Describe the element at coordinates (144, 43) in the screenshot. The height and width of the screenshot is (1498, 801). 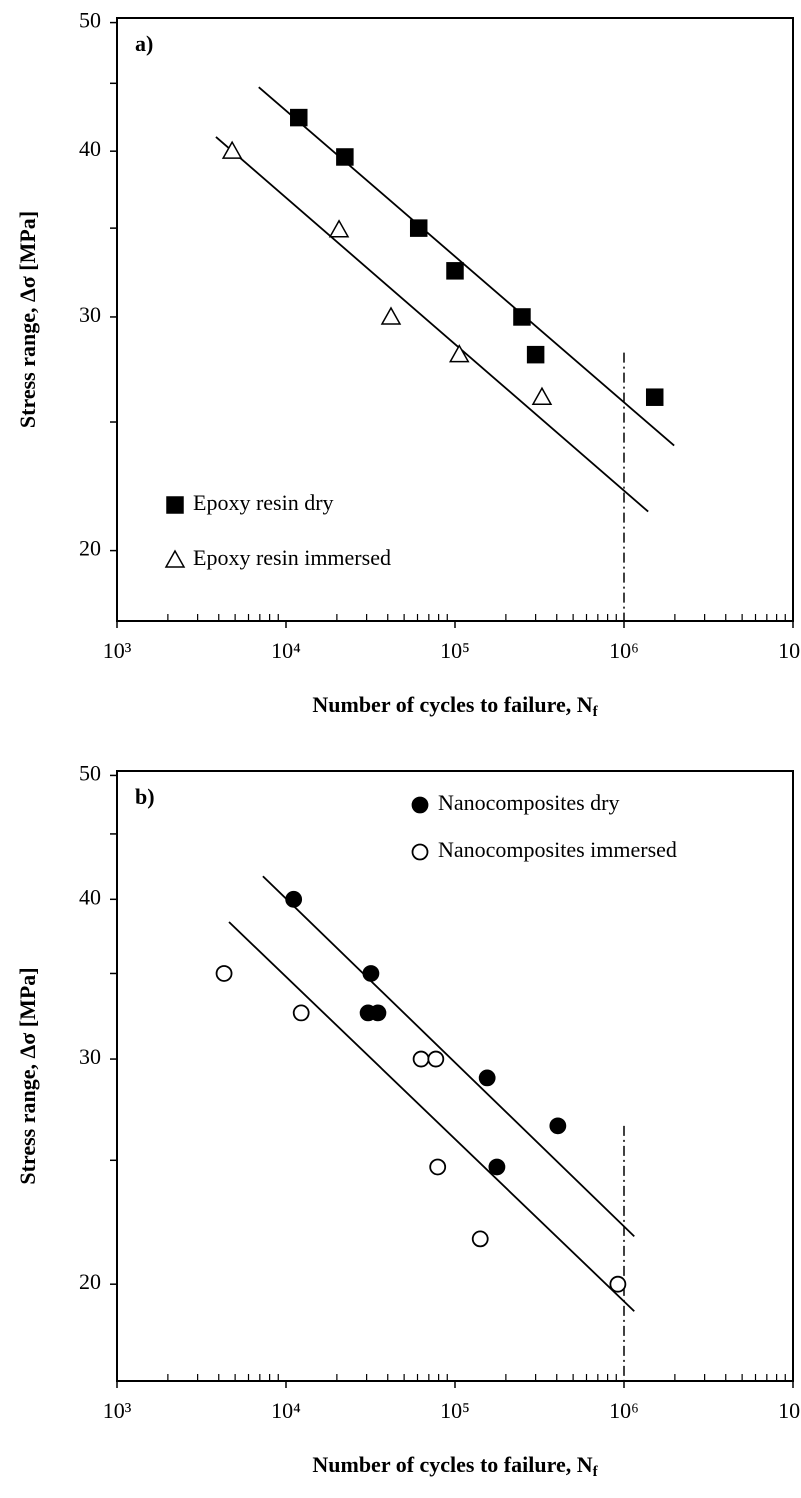
I see `panel-label: a)` at that location.